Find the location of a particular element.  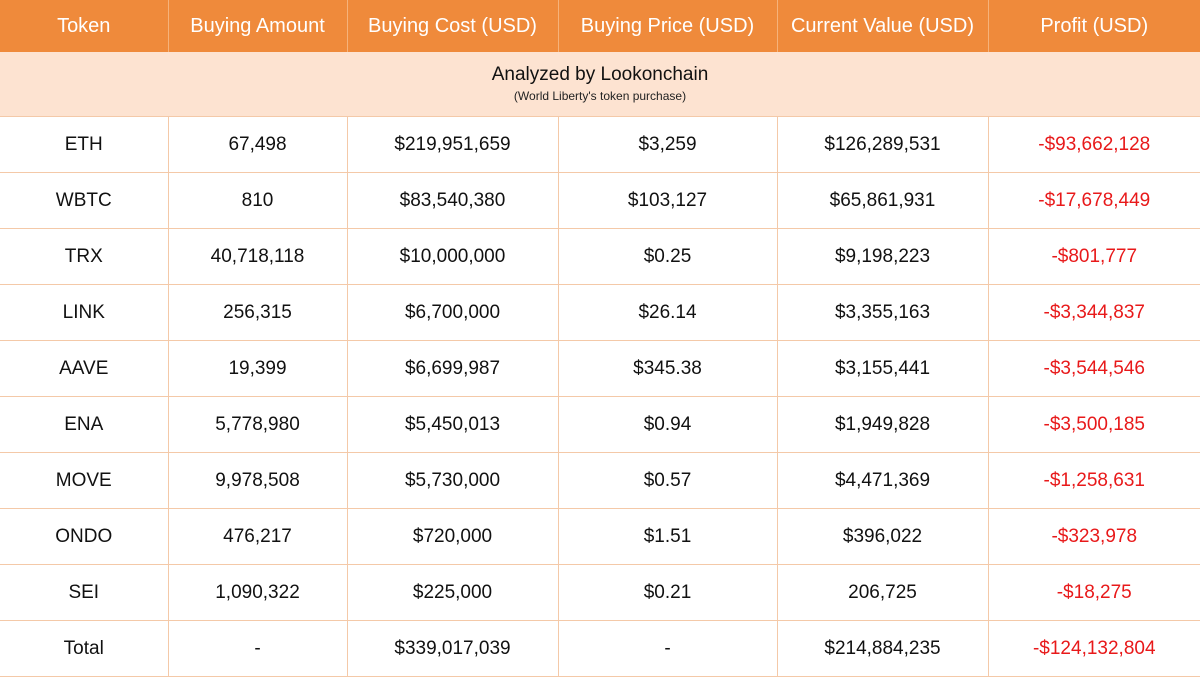

cell-buying-price: $0.57 is located at coordinates (668, 480).